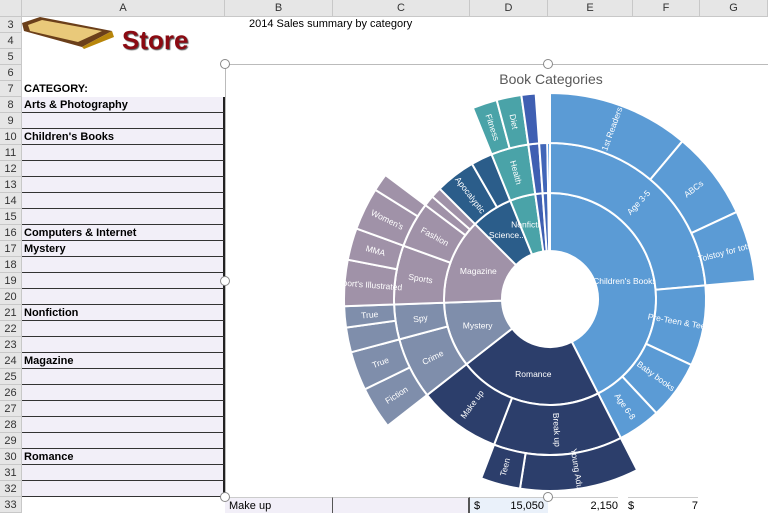  What do you see at coordinates (530, 225) in the screenshot?
I see `segment-label: Nonfiction` at bounding box center [530, 225].